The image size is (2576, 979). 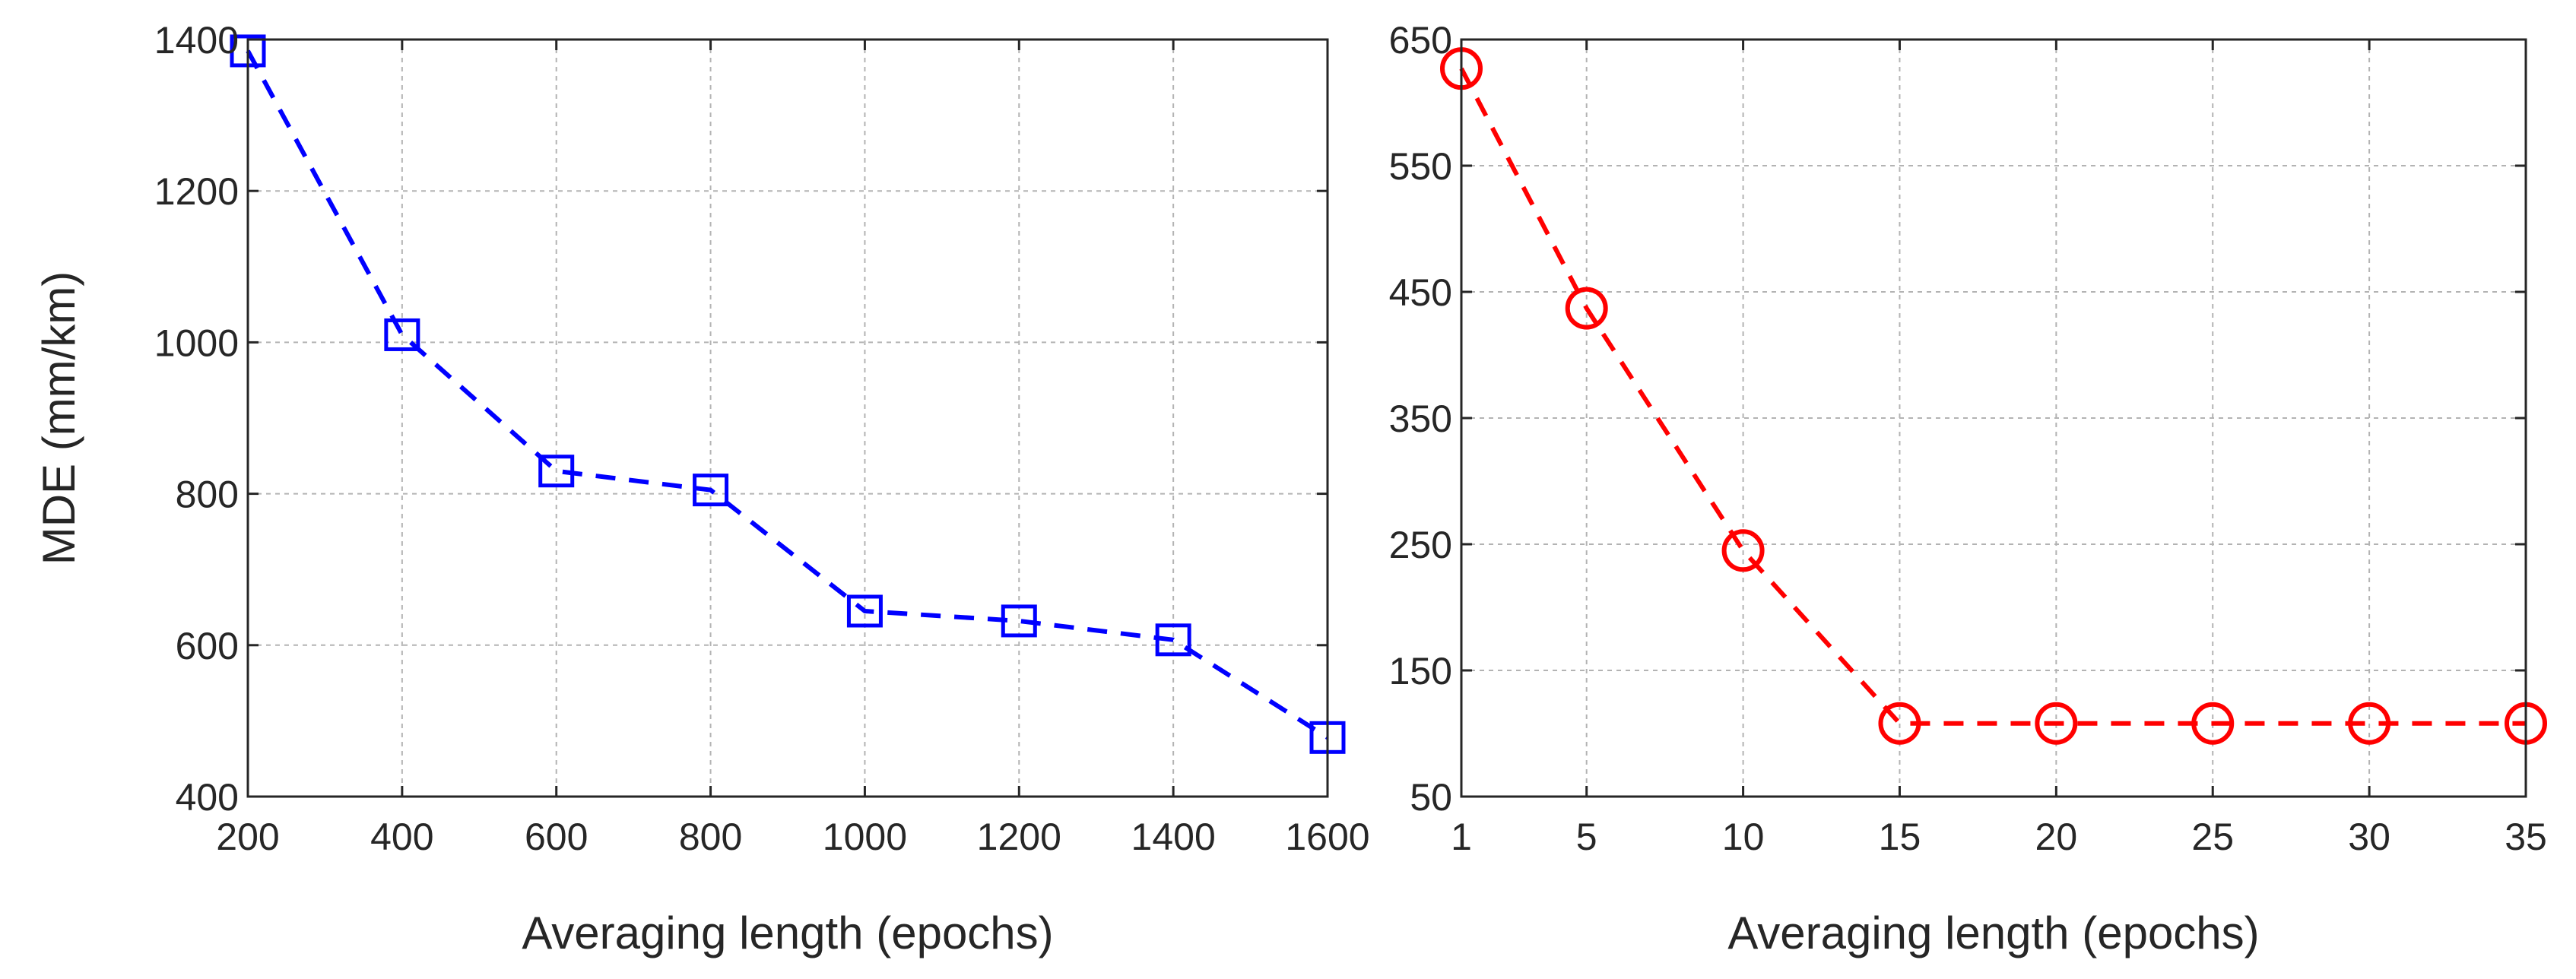 I want to click on left-chart-x-tick-label: 1600, so click(x=1327, y=837).